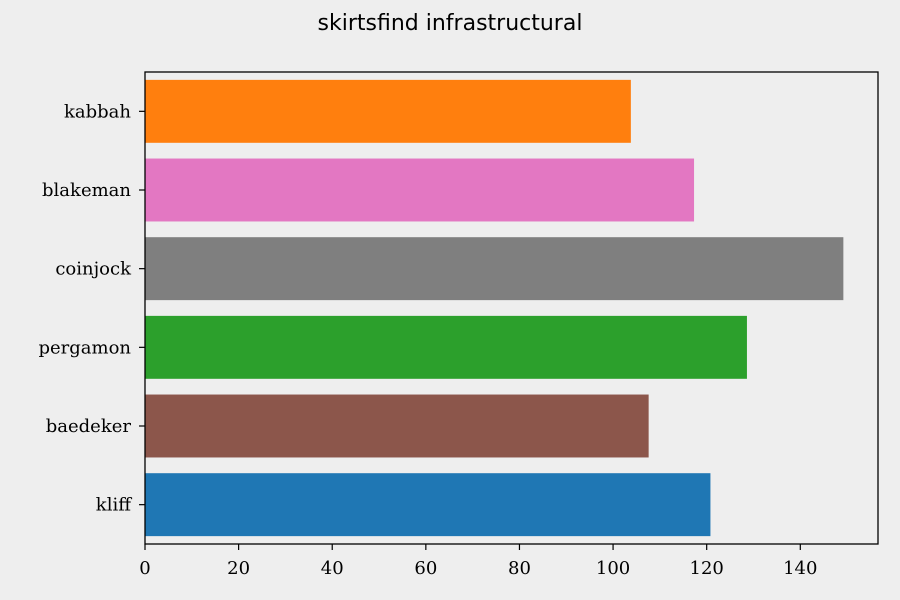  I want to click on y-tick-label-coinjock: coinjock, so click(93, 269).